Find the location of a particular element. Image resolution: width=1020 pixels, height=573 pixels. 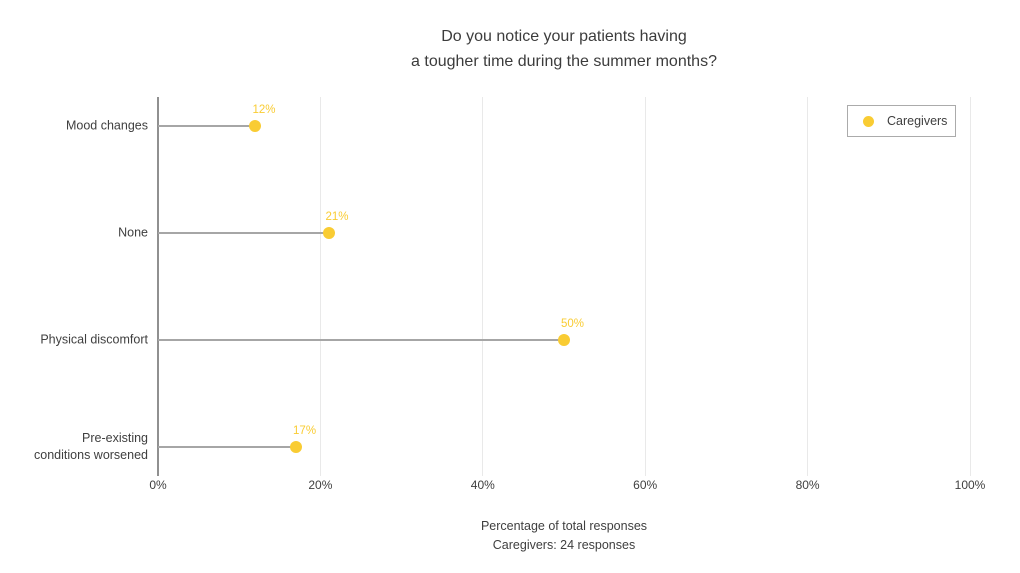

point-value-label: 12% is located at coordinates (264, 110).